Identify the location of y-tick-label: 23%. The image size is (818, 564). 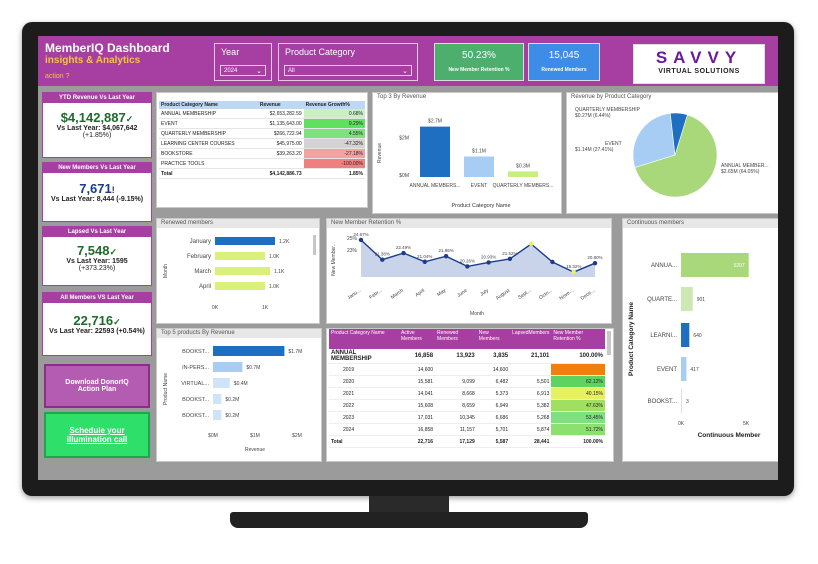
(352, 251).